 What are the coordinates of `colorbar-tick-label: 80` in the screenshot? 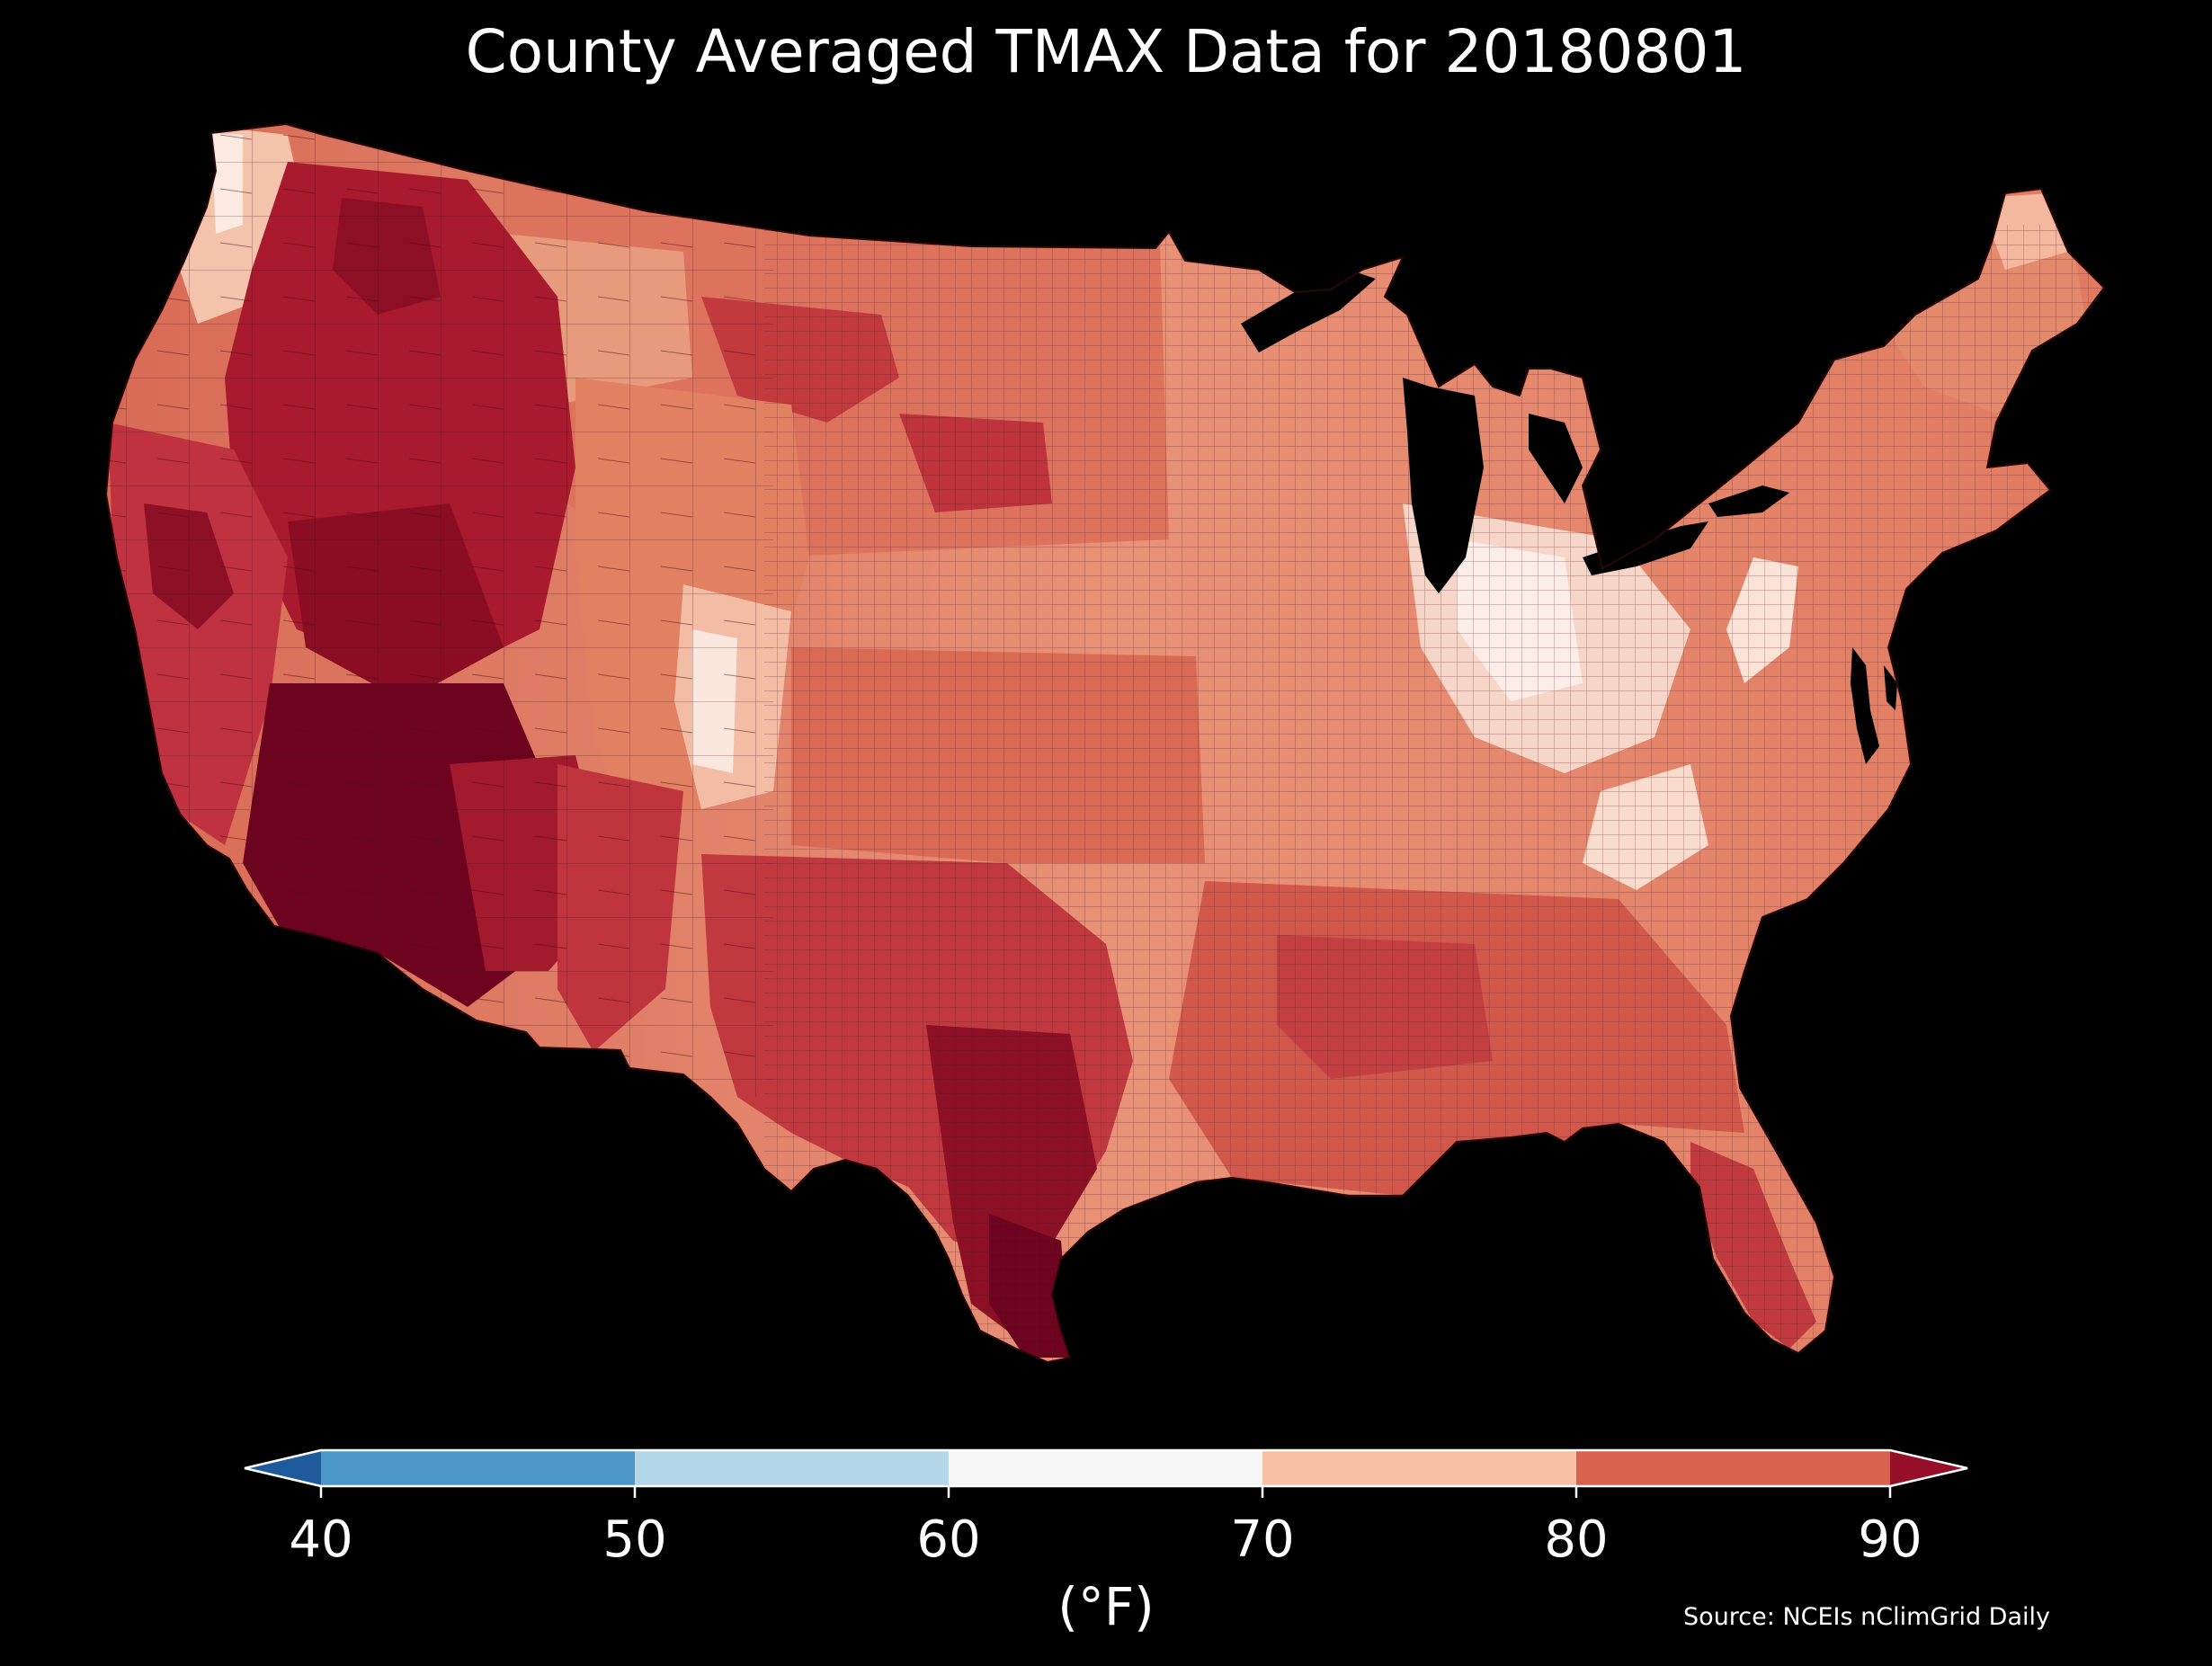 It's located at (1576, 1540).